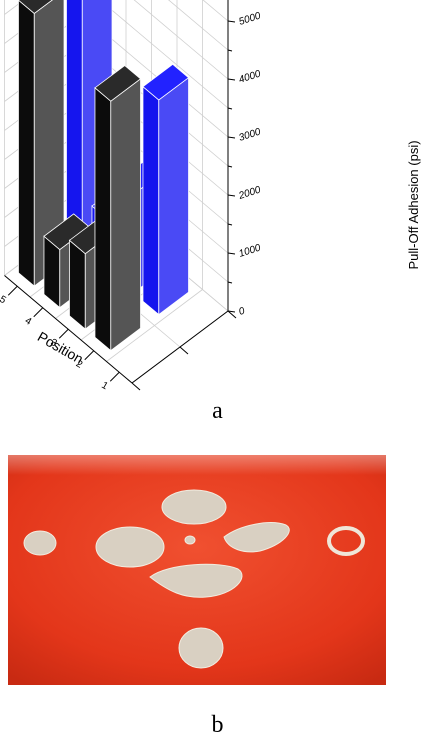 The image size is (435, 742). I want to click on position-tick-label: 1, so click(104, 386).